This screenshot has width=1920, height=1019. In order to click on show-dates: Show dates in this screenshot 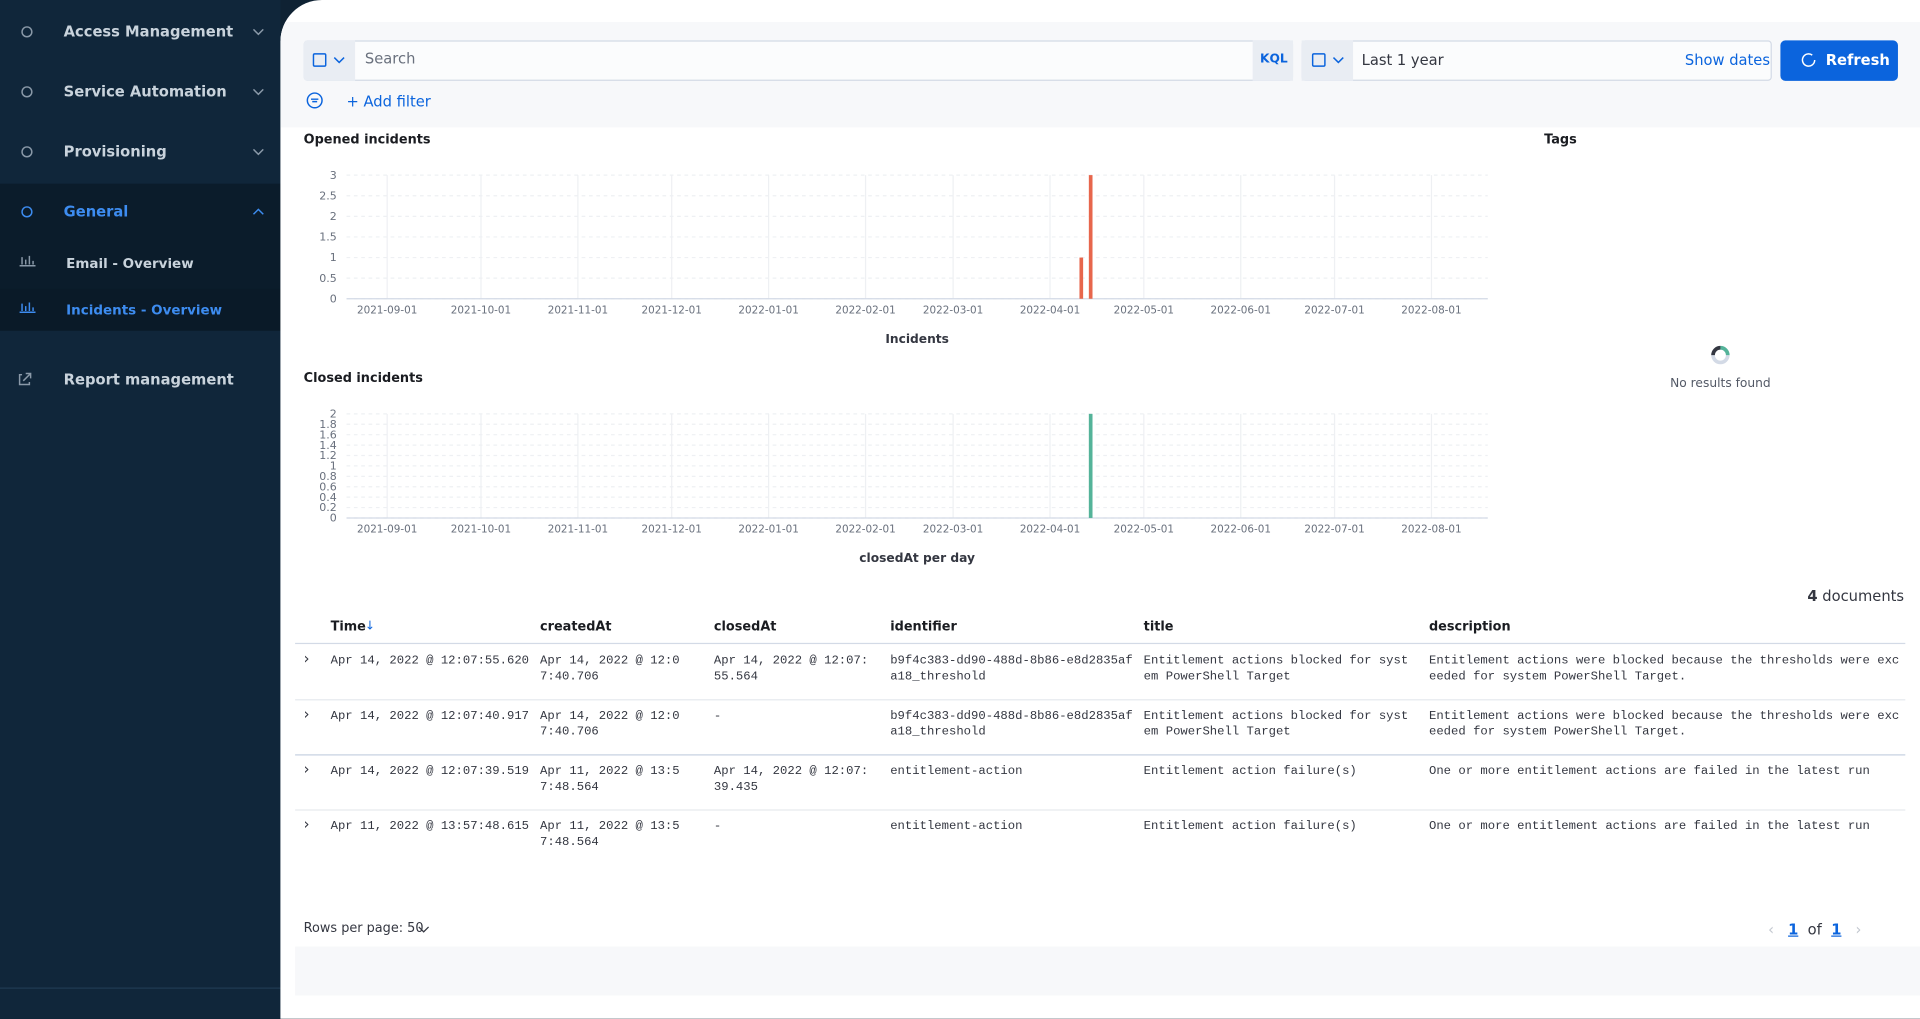, I will do `click(1727, 60)`.